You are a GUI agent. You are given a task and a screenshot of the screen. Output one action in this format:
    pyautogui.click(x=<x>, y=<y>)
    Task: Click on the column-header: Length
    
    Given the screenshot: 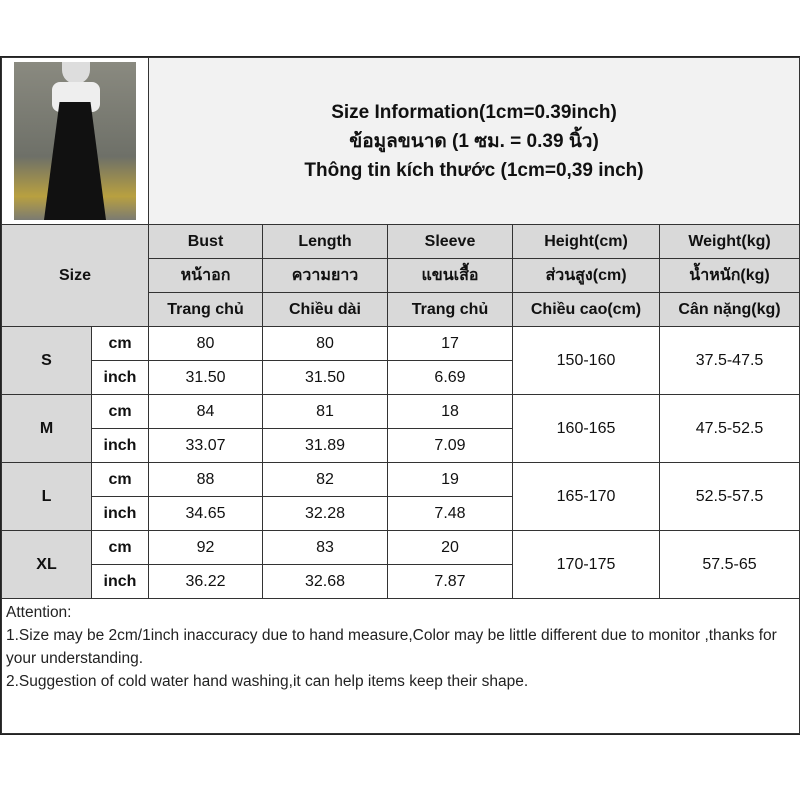 What is the action you would take?
    pyautogui.click(x=325, y=241)
    